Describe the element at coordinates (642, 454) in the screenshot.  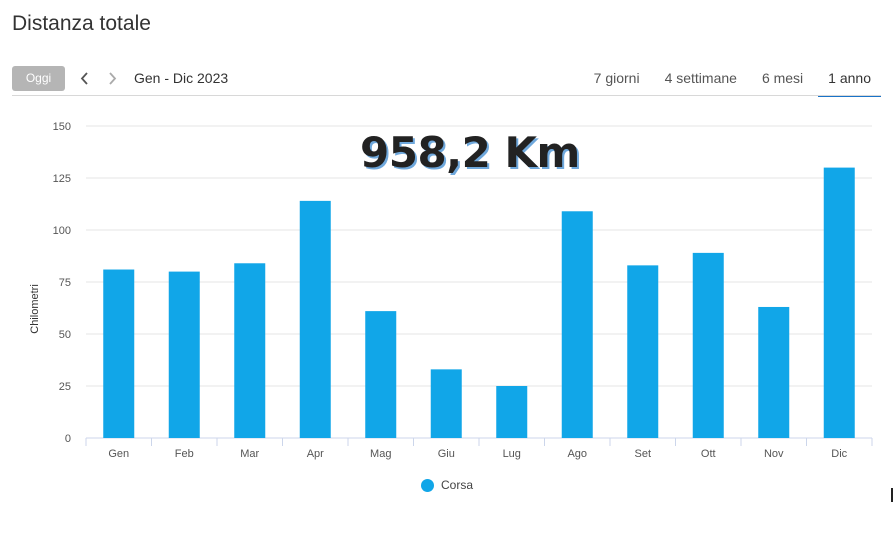
I see `x-tick-label: Set` at that location.